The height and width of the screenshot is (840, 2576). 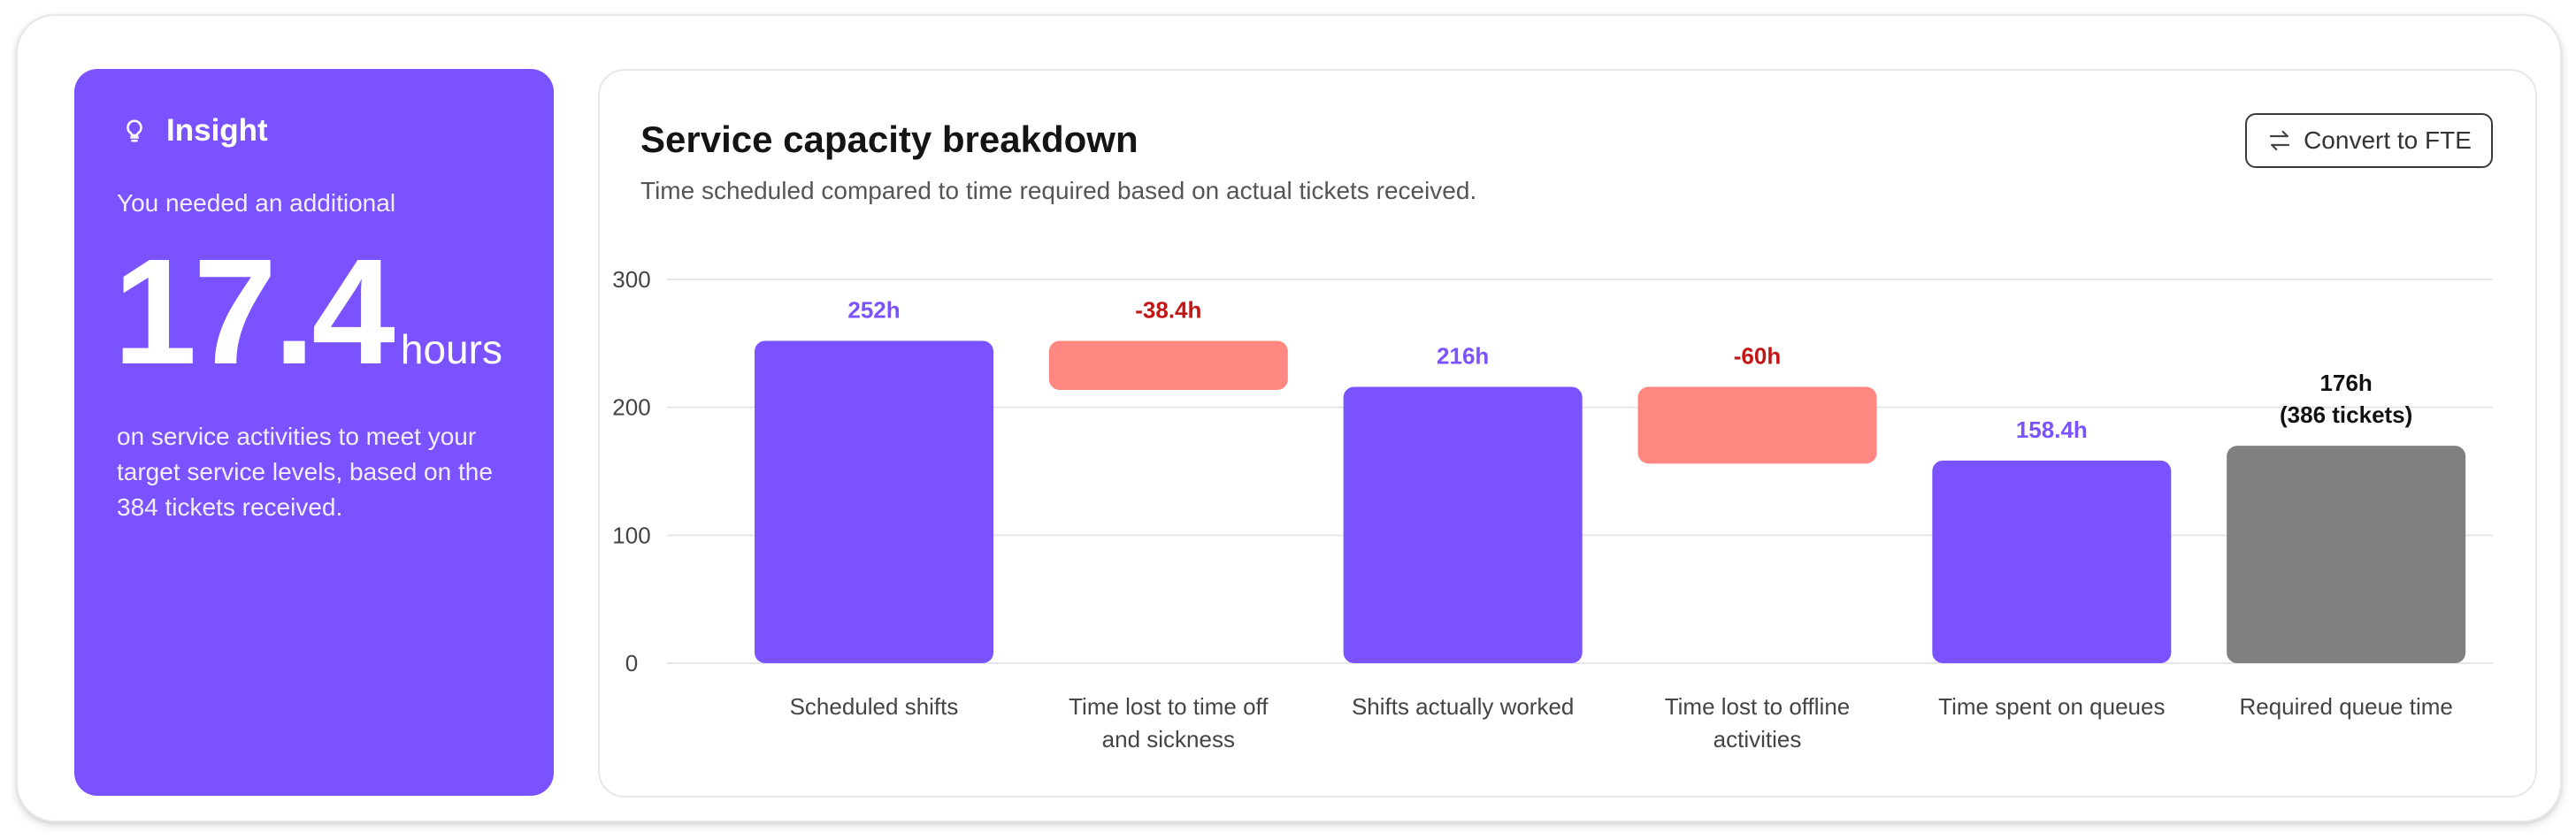 I want to click on required-bar, so click(x=2346, y=554).